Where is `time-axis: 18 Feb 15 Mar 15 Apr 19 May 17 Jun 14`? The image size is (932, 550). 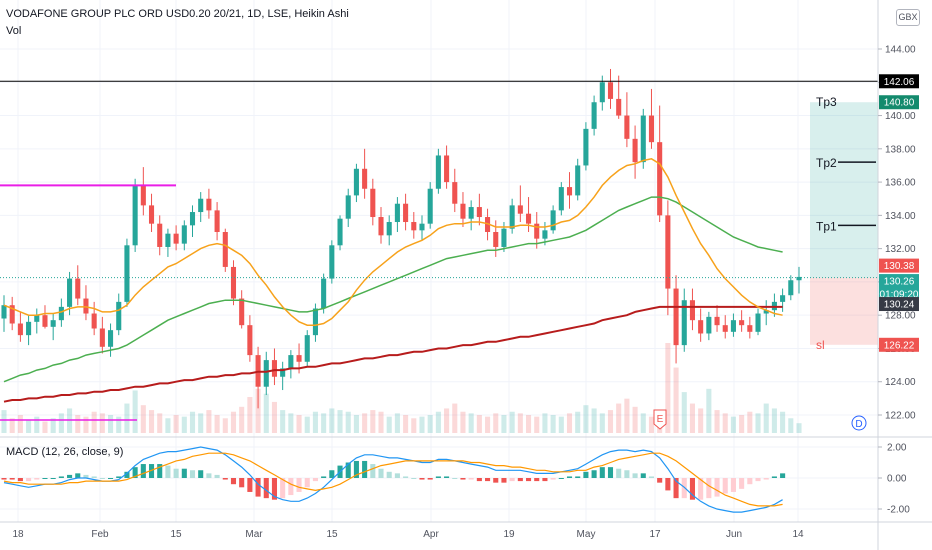
time-axis: 18 Feb 15 Mar 15 Apr 19 May 17 Jun 14 is located at coordinates (408, 534).